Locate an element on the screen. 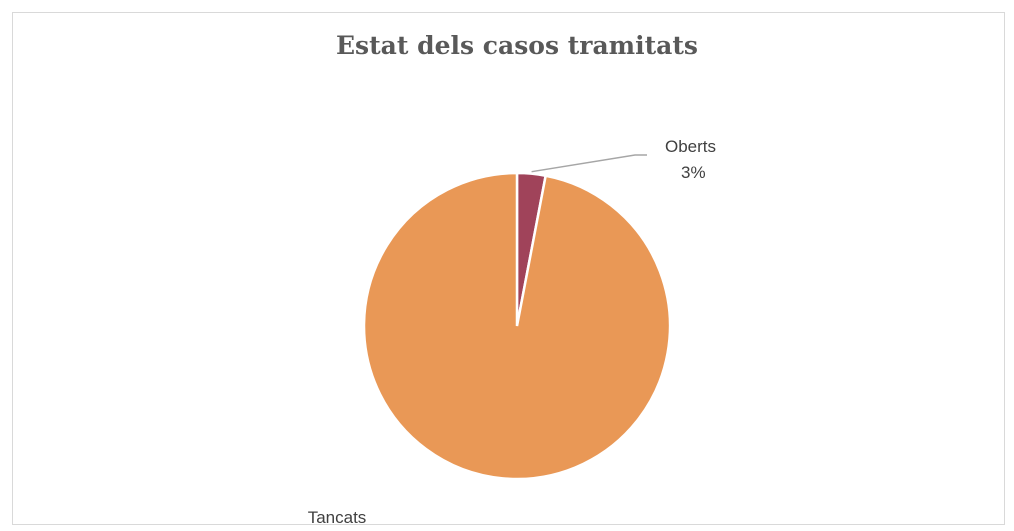 Image resolution: width=1014 pixels, height=531 pixels. data-label-value: 3% is located at coordinates (693, 172).